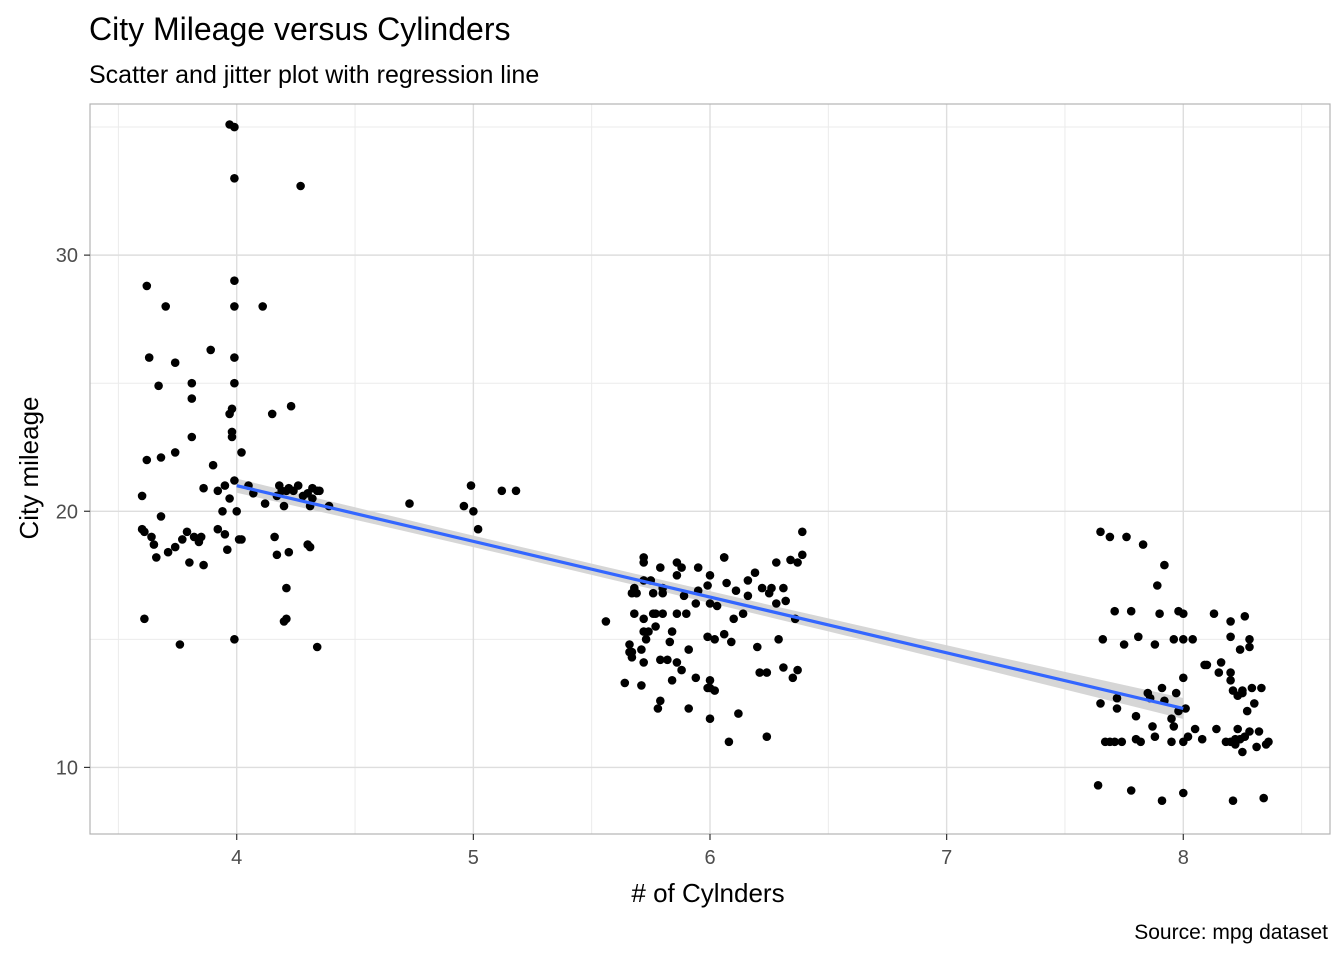 This screenshot has width=1344, height=960. I want to click on y-axis-ticks: 10 20 30, so click(73, 512).